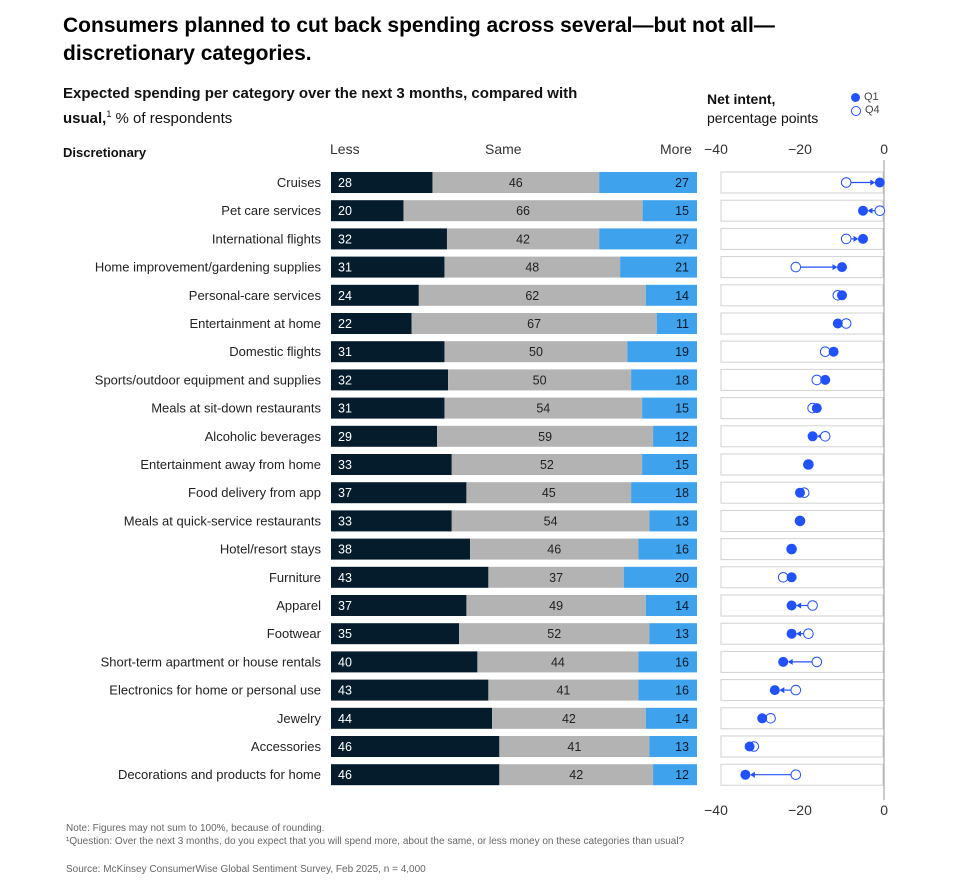 The height and width of the screenshot is (892, 960). What do you see at coordinates (856, 110) in the screenshot?
I see `legend-q4-marker` at bounding box center [856, 110].